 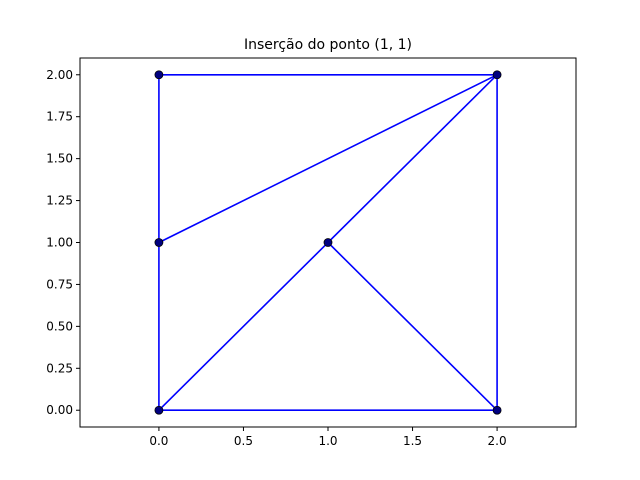 What do you see at coordinates (59, 201) in the screenshot?
I see `y-tick-label-5: 1.25` at bounding box center [59, 201].